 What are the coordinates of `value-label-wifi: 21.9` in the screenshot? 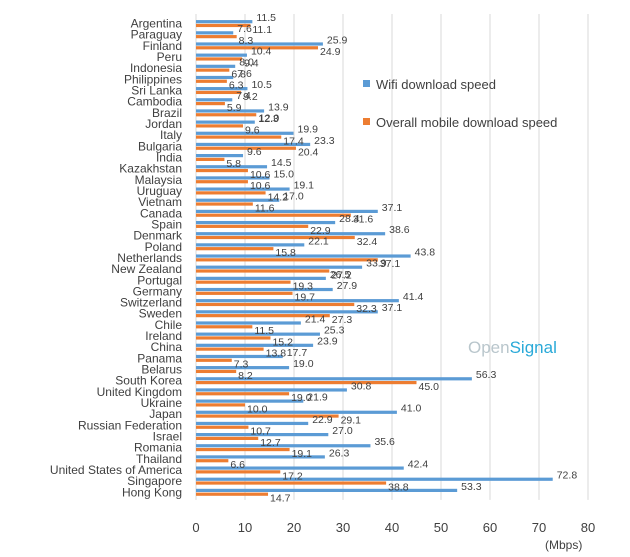 It's located at (317, 398).